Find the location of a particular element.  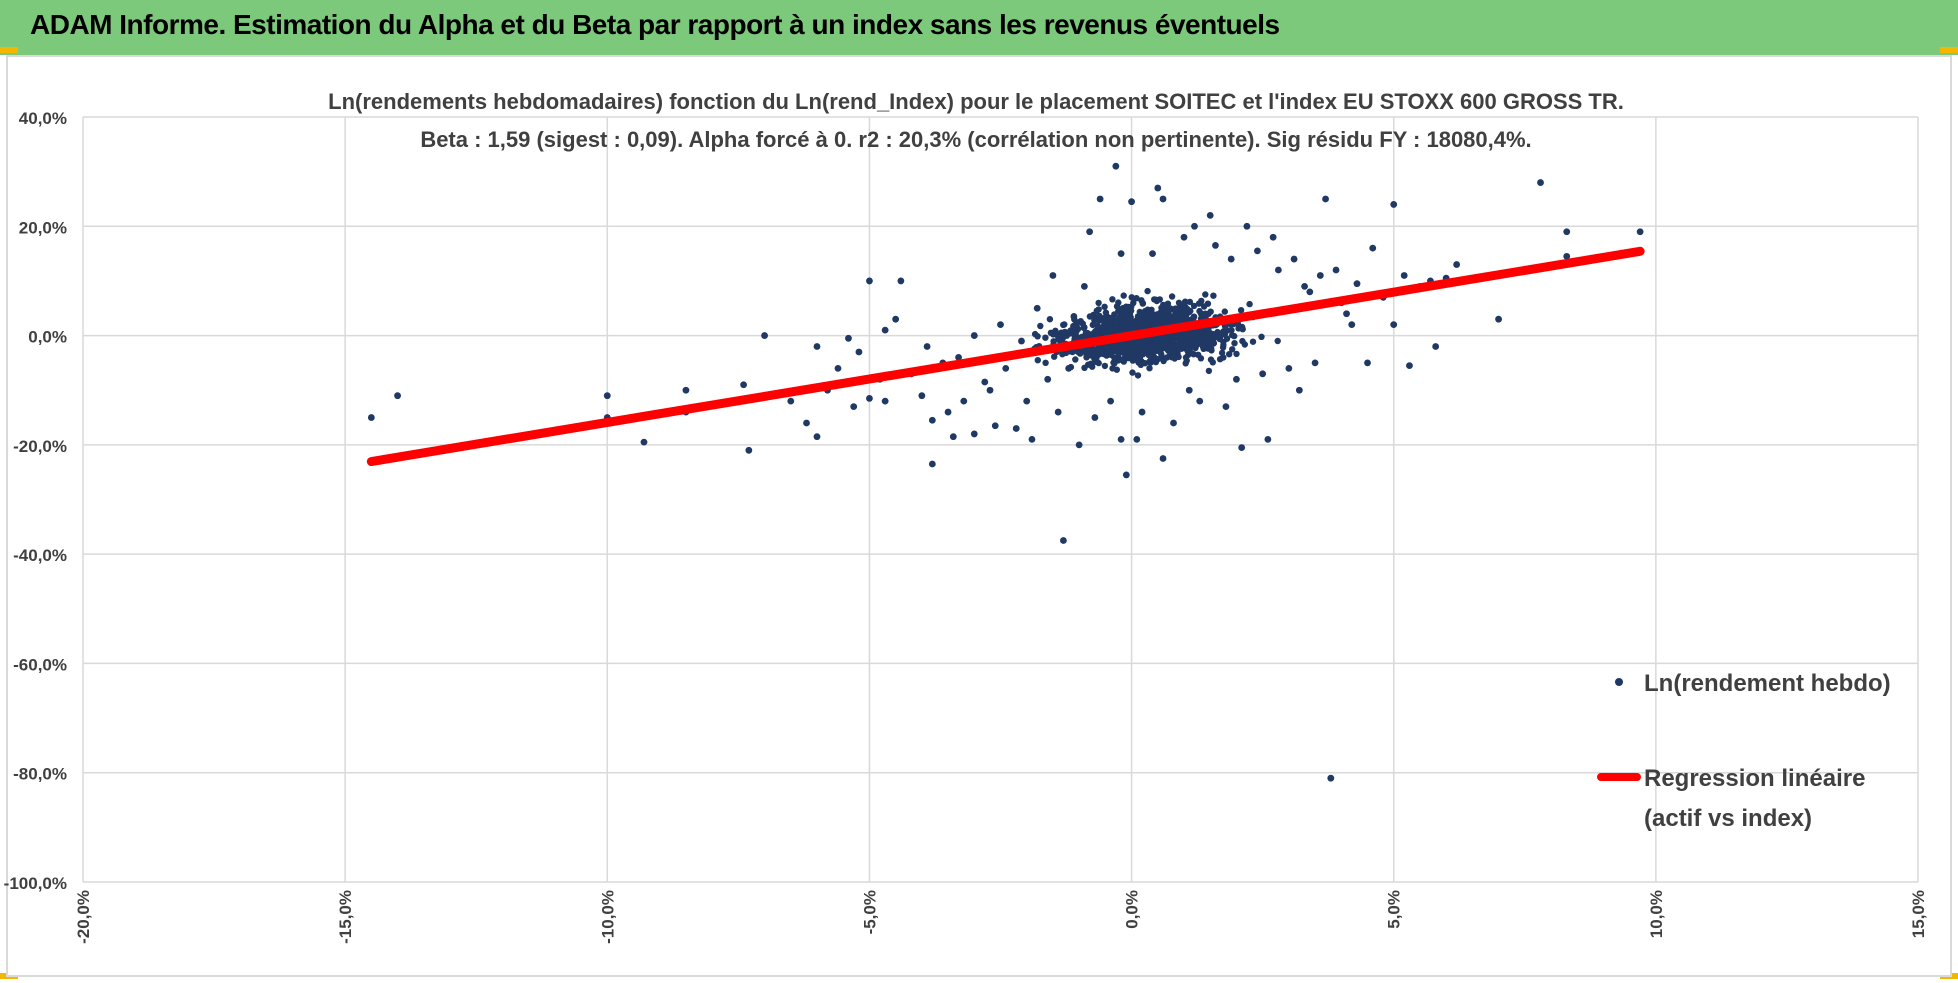

corner-mark-top-right is located at coordinates (1949, 50).